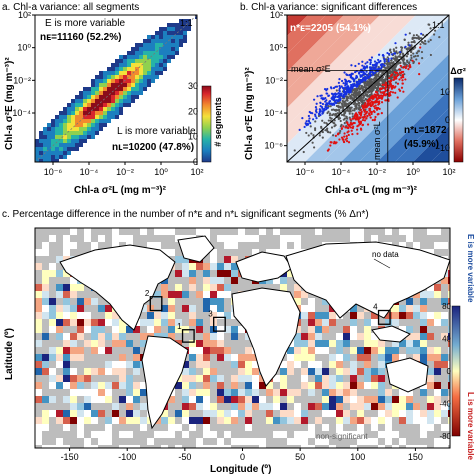 This screenshot has height=474, width=474. What do you see at coordinates (273, 113) in the screenshot?
I see `y-tick-label: 10⁻⁴` at bounding box center [273, 113].